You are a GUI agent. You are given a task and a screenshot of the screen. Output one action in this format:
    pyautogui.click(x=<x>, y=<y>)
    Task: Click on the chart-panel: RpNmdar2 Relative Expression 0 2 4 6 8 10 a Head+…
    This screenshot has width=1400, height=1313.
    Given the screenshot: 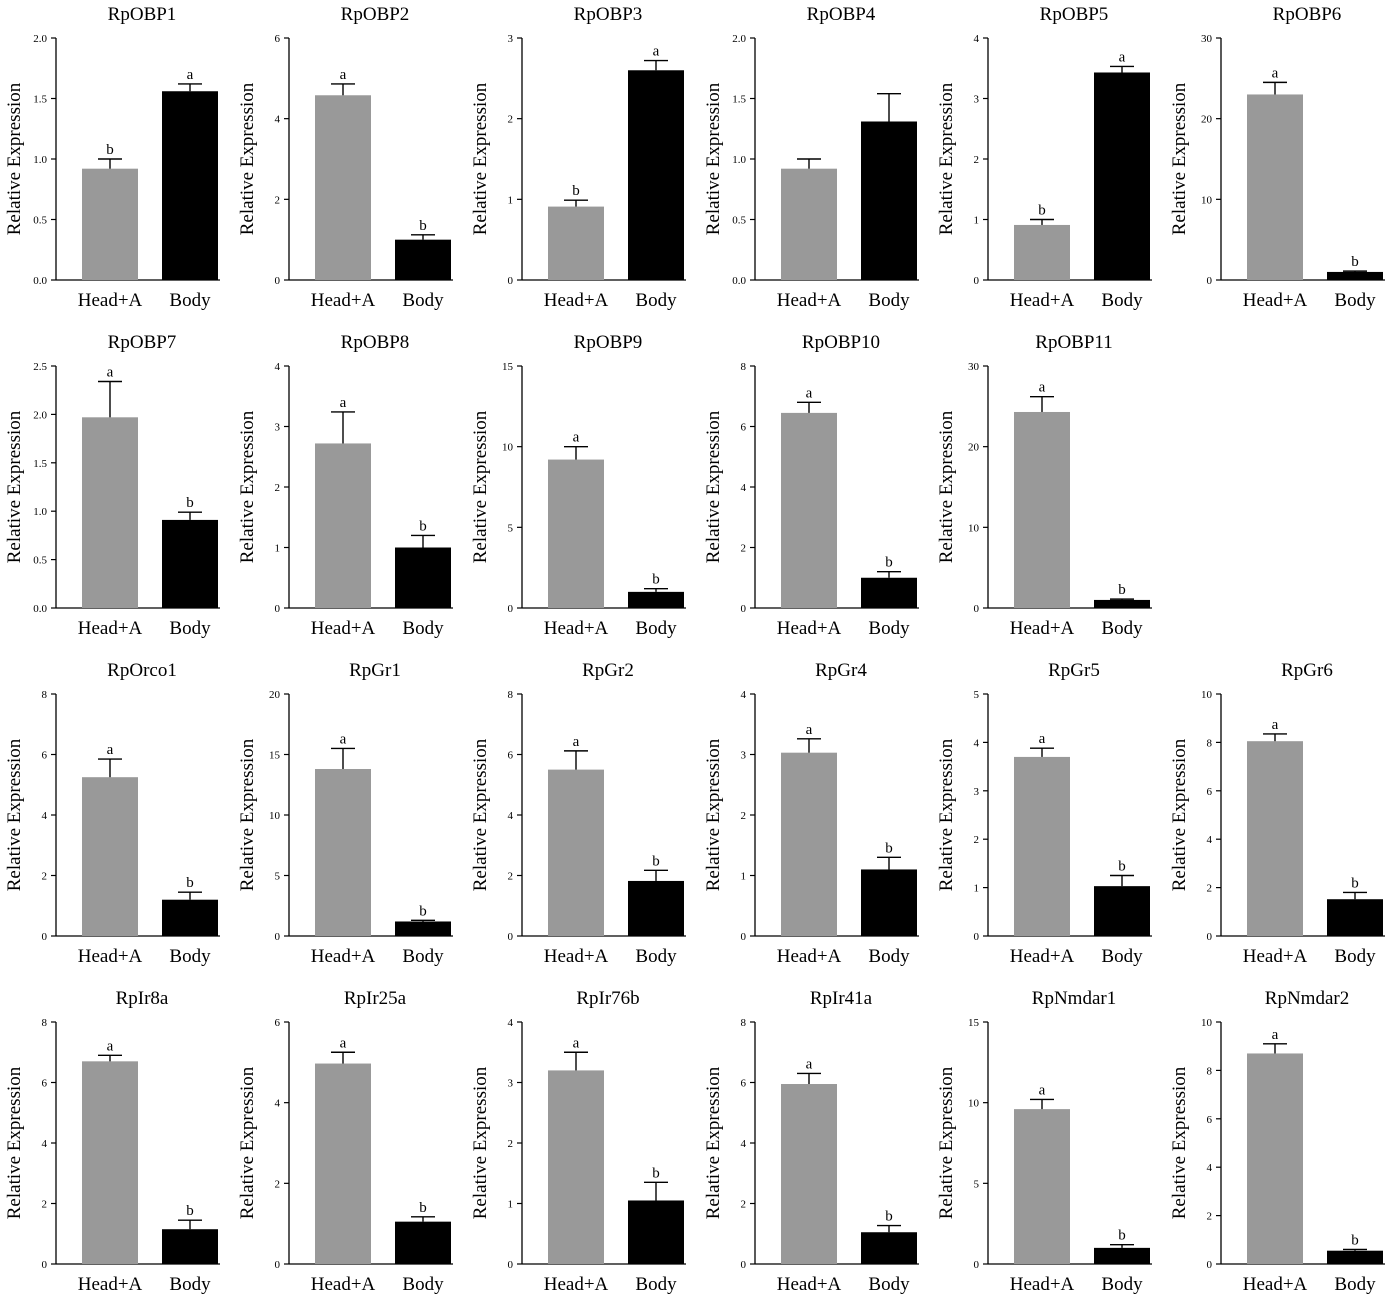 What is the action you would take?
    pyautogui.click(x=1281, y=1148)
    